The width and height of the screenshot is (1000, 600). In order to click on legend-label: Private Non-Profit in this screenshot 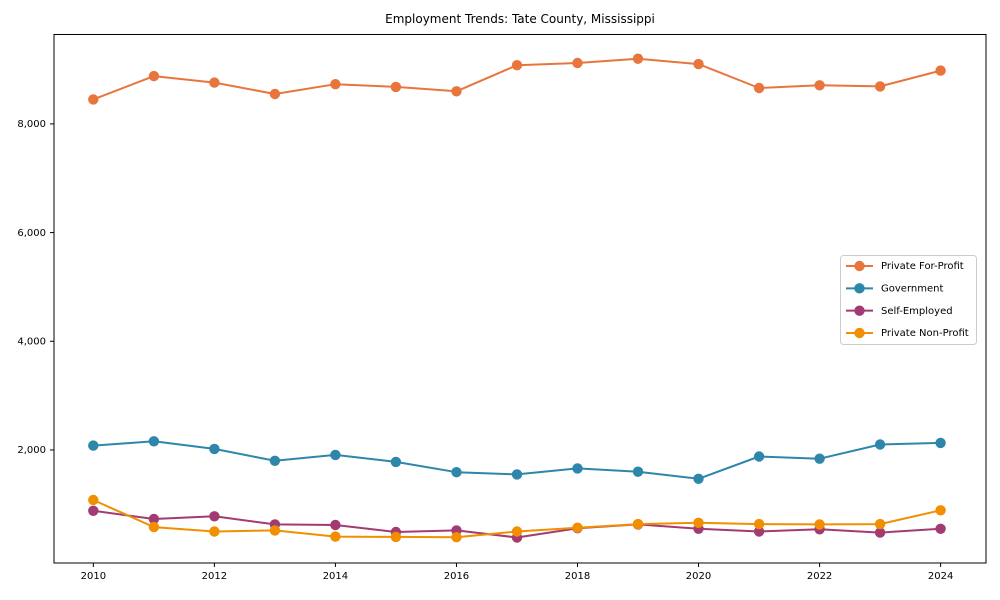, I will do `click(925, 333)`.